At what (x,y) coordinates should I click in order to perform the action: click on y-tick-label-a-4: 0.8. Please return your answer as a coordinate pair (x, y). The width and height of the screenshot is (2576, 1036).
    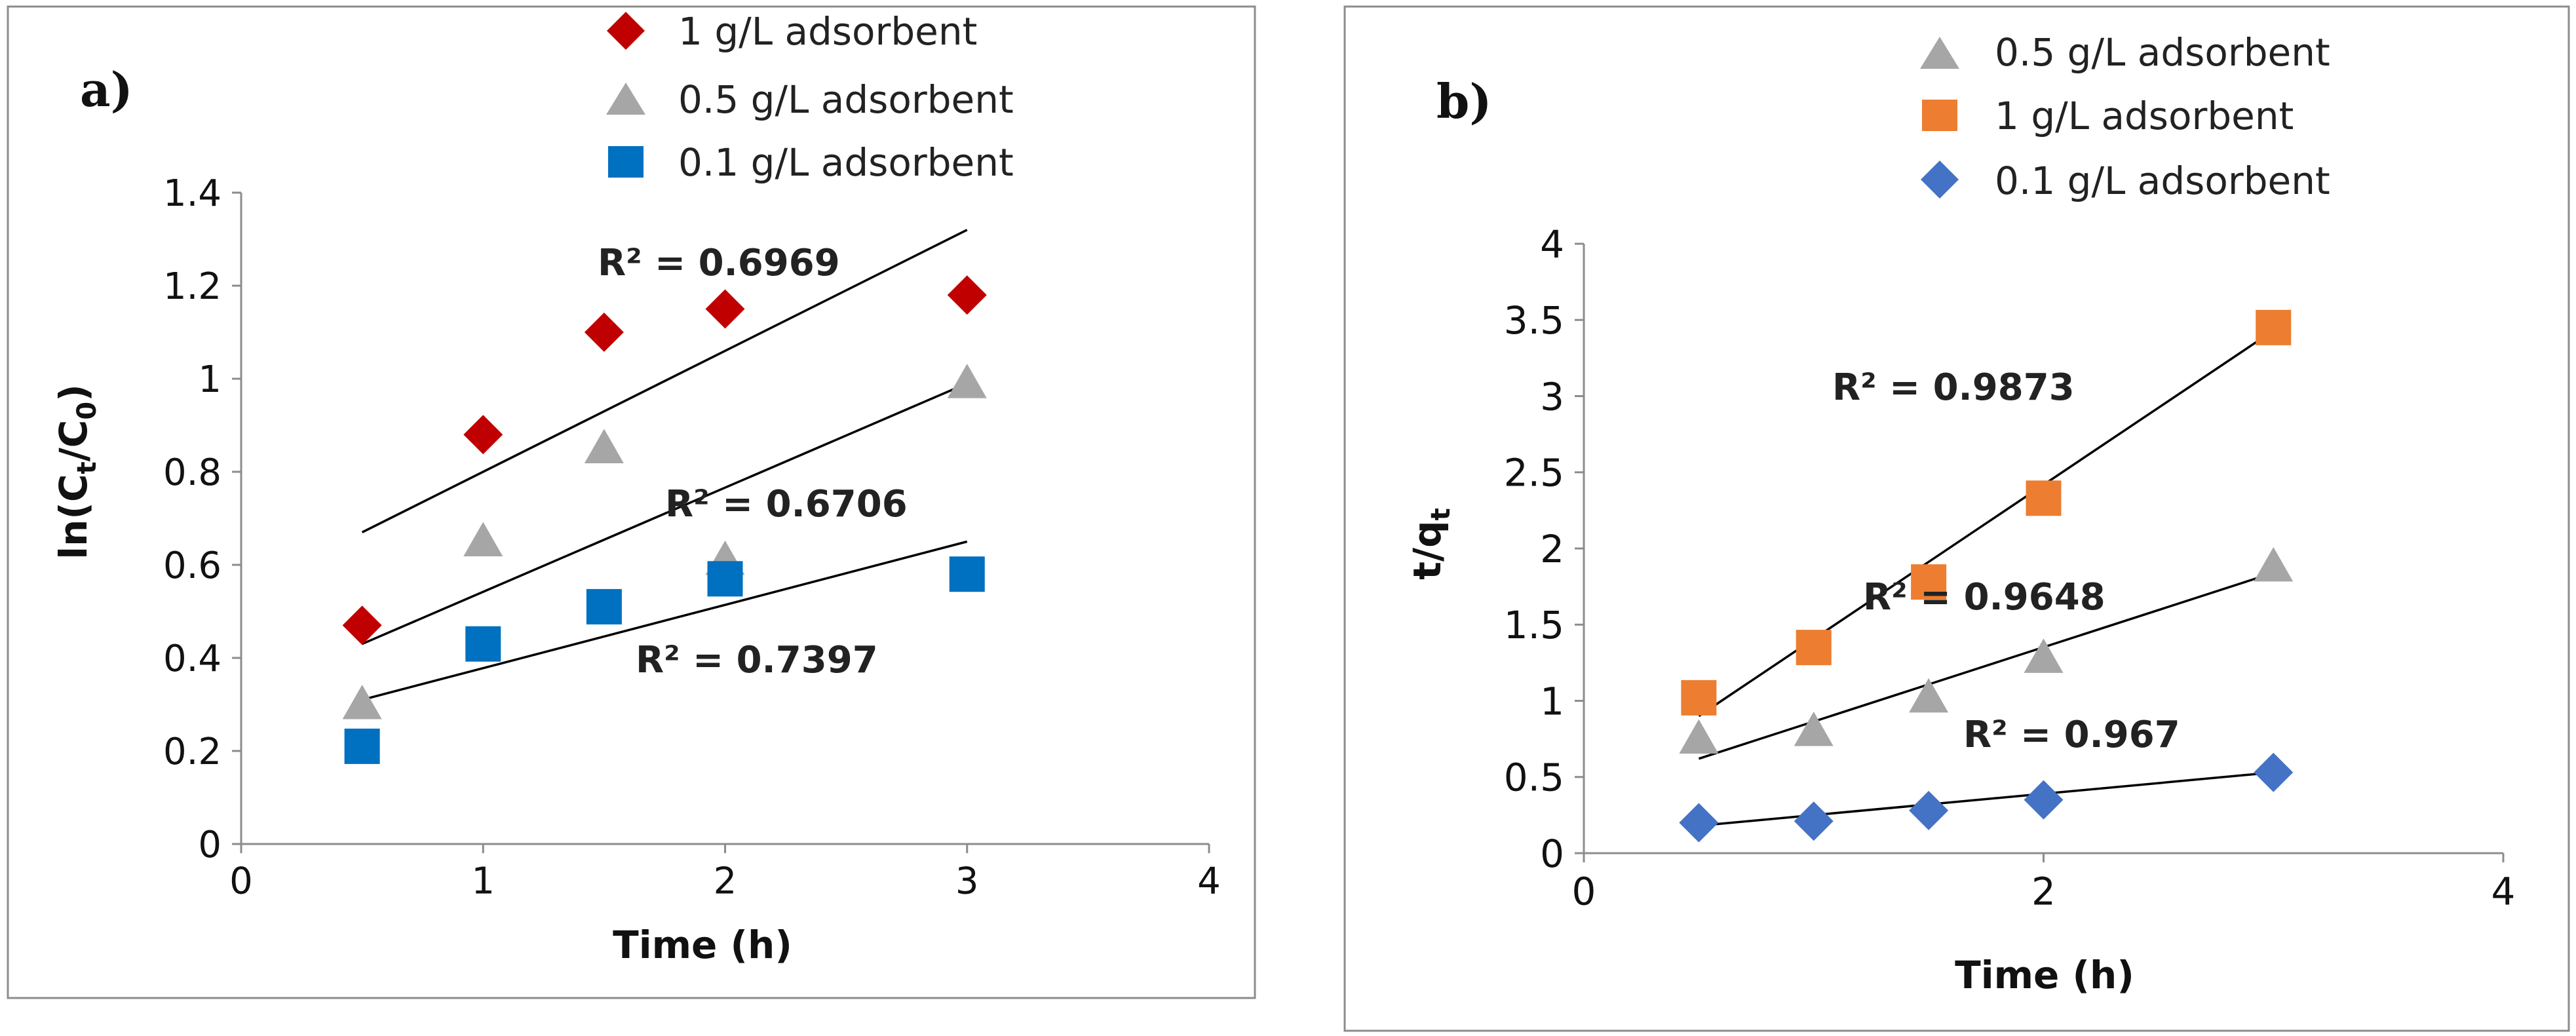
    Looking at the image, I should click on (192, 472).